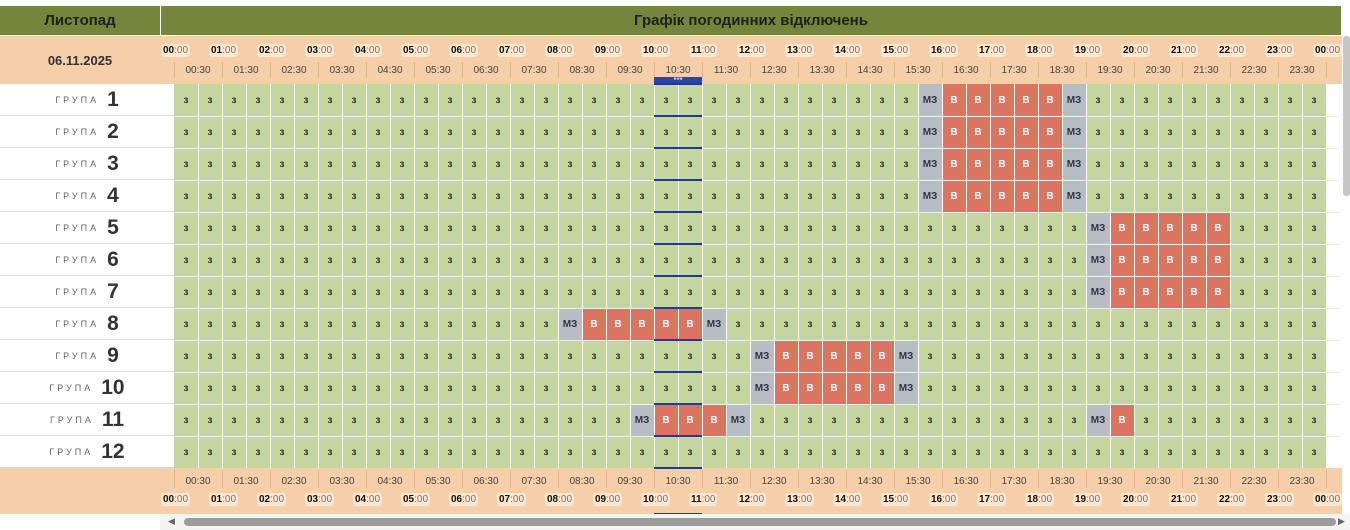 This screenshot has height=530, width=1350. I want to click on group-label-6: ГРУПА 6, so click(87, 260).